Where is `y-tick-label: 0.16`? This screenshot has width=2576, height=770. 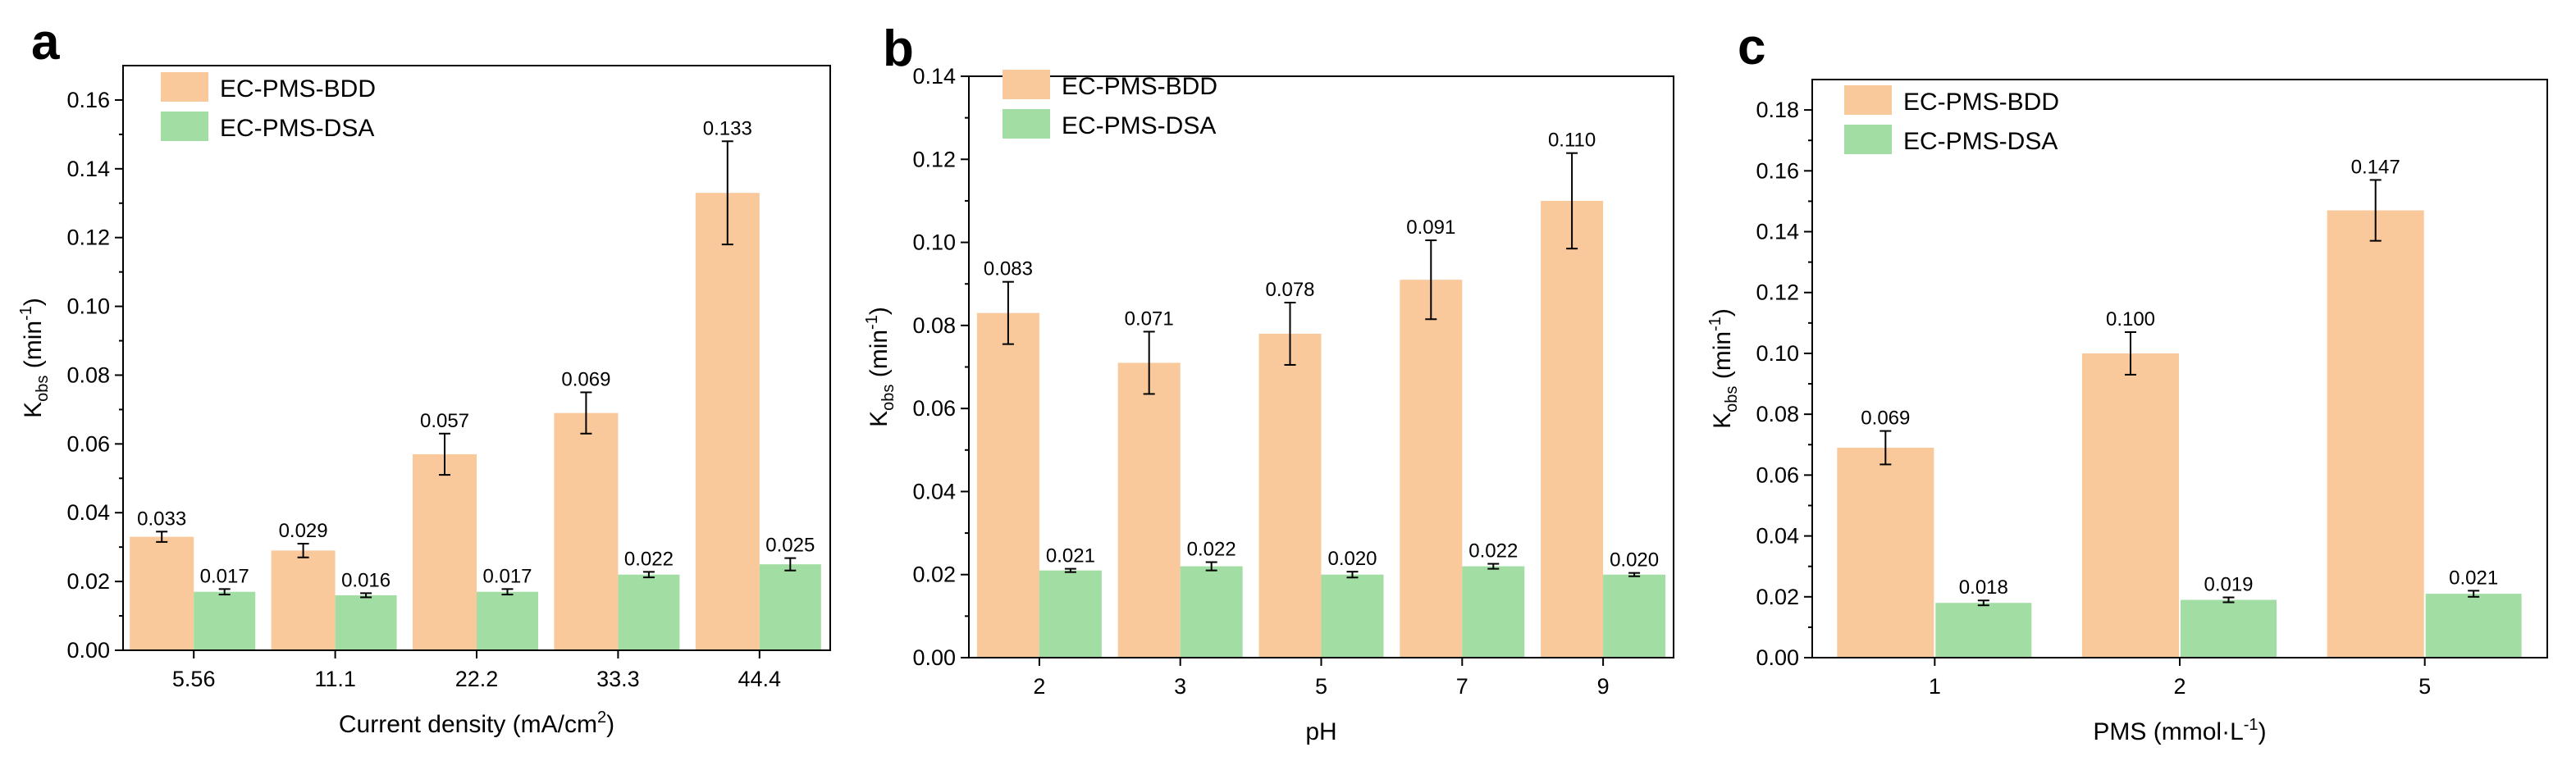 y-tick-label: 0.16 is located at coordinates (1778, 170).